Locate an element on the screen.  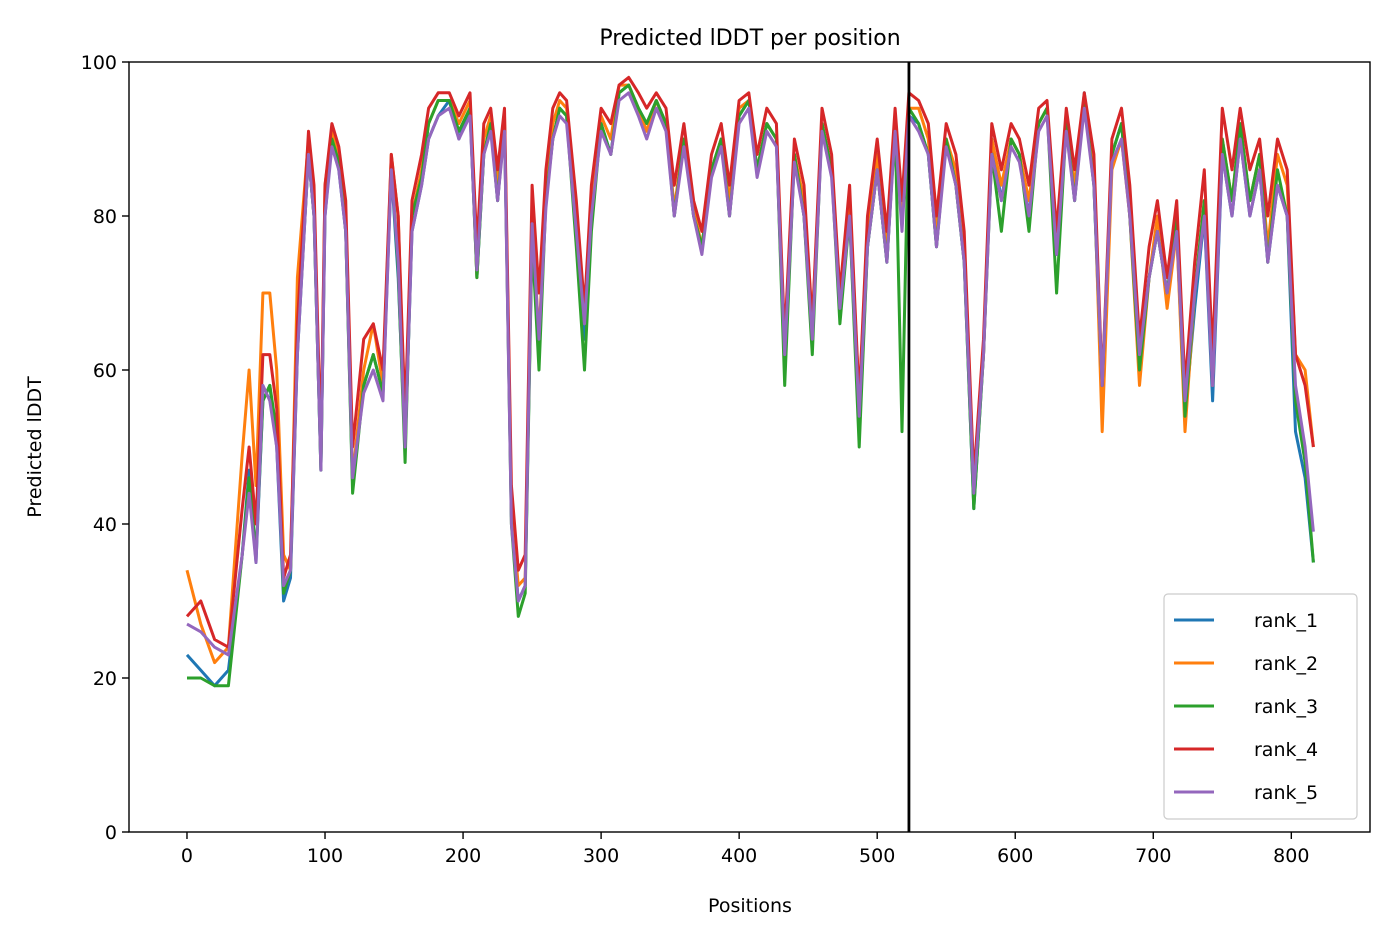
legend-label: rank_4 is located at coordinates (1286, 750).